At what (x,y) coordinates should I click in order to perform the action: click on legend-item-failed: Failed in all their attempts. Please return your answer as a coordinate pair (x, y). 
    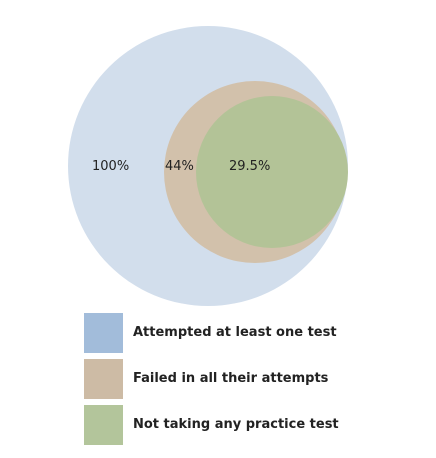
    Looking at the image, I should click on (244, 382).